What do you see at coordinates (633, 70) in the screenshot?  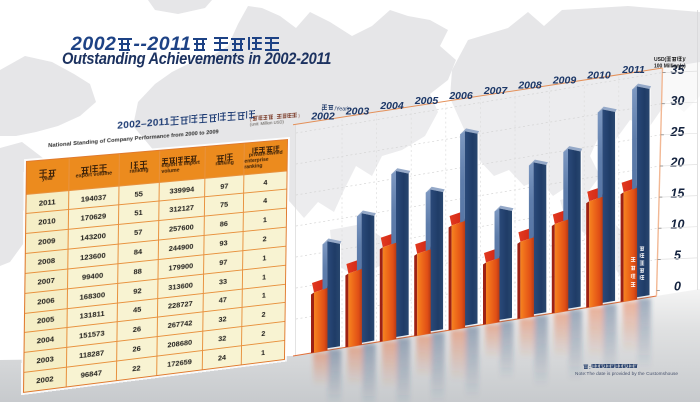 I see `svg-text: 2011` at bounding box center [633, 70].